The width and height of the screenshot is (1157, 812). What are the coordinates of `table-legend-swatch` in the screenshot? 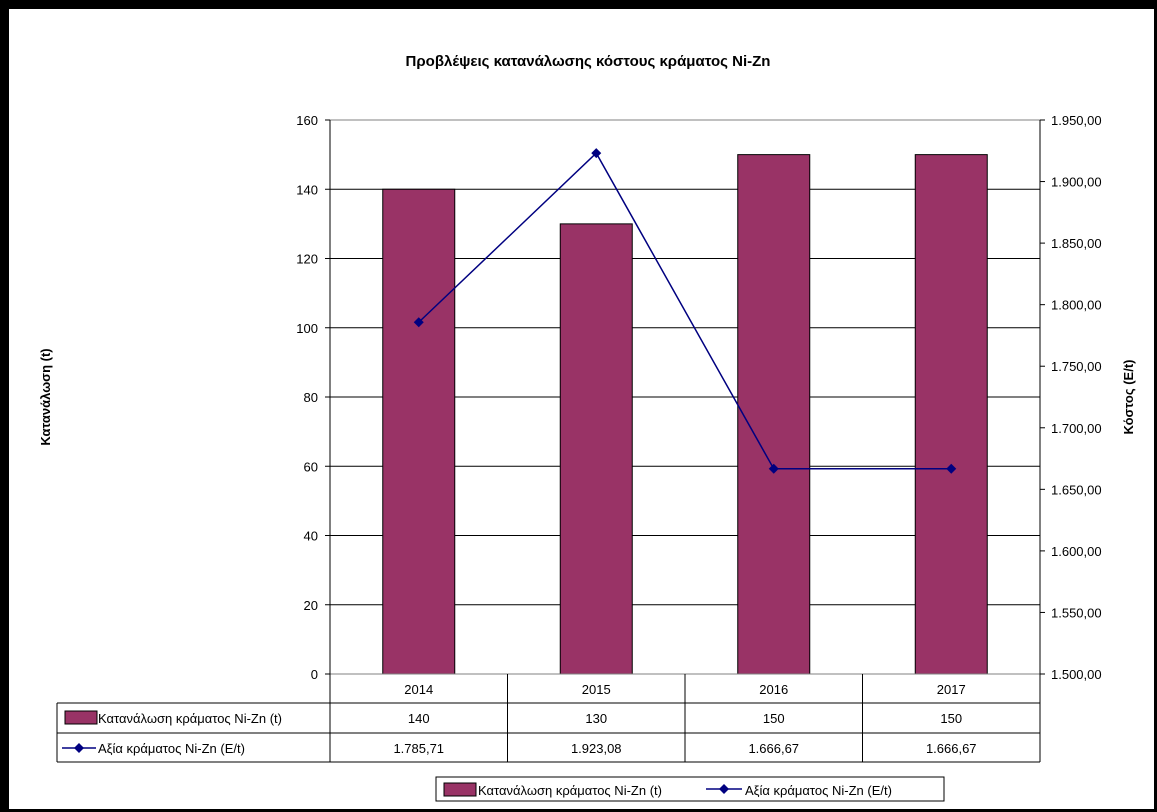 It's located at (81, 717).